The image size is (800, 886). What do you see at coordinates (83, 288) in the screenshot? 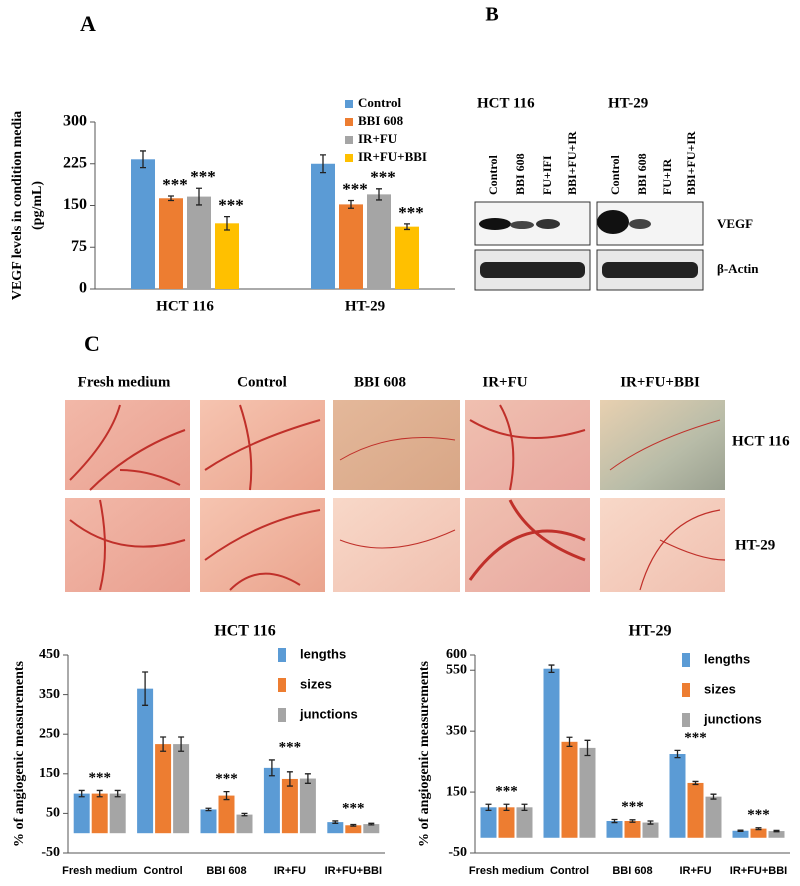
I see `y-tick-label: 0` at bounding box center [83, 288].